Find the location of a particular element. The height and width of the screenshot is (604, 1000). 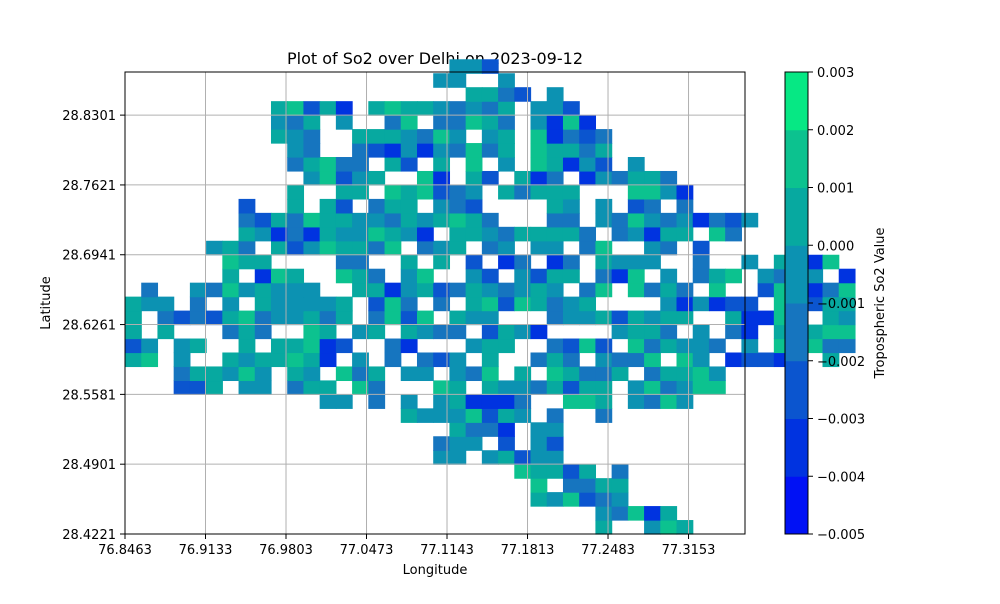

x-axis-label: Longitude is located at coordinates (435, 570).